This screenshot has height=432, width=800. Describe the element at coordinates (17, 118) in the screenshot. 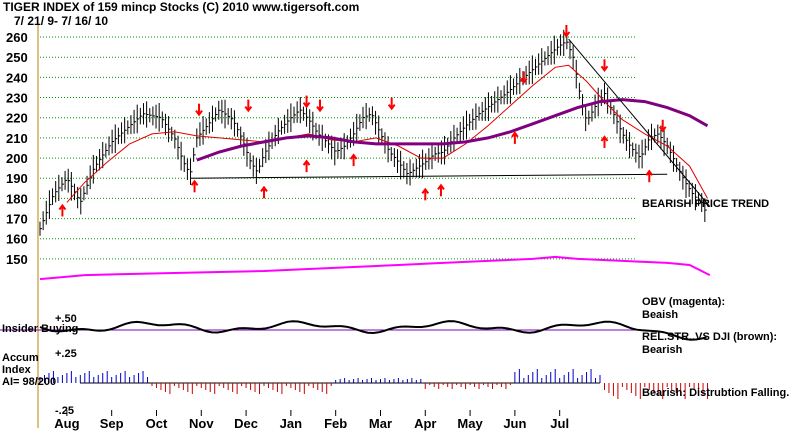

I see `y-tick-220: 220` at that location.